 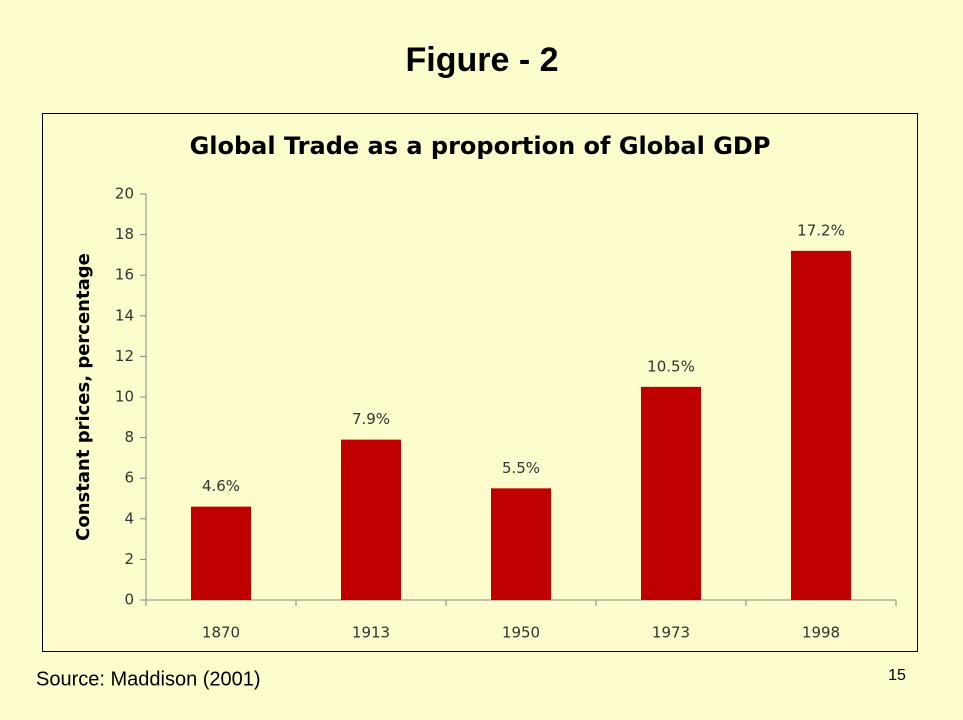 What do you see at coordinates (671, 366) in the screenshot?
I see `value-label: 10.5%` at bounding box center [671, 366].